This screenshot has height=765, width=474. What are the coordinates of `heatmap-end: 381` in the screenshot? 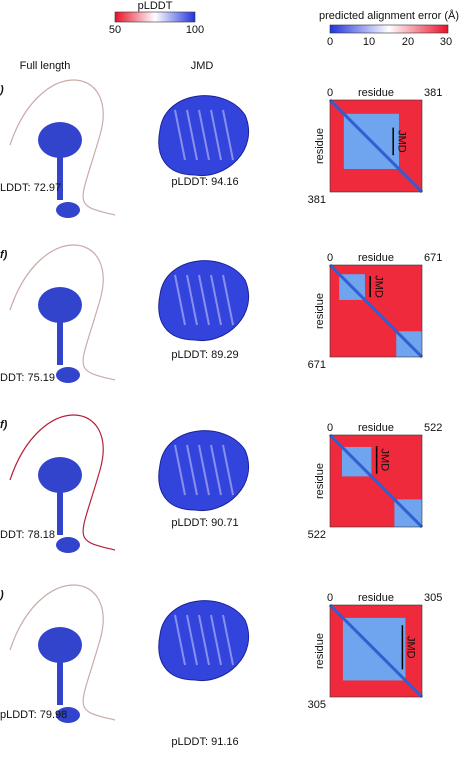 It's located at (433, 93).